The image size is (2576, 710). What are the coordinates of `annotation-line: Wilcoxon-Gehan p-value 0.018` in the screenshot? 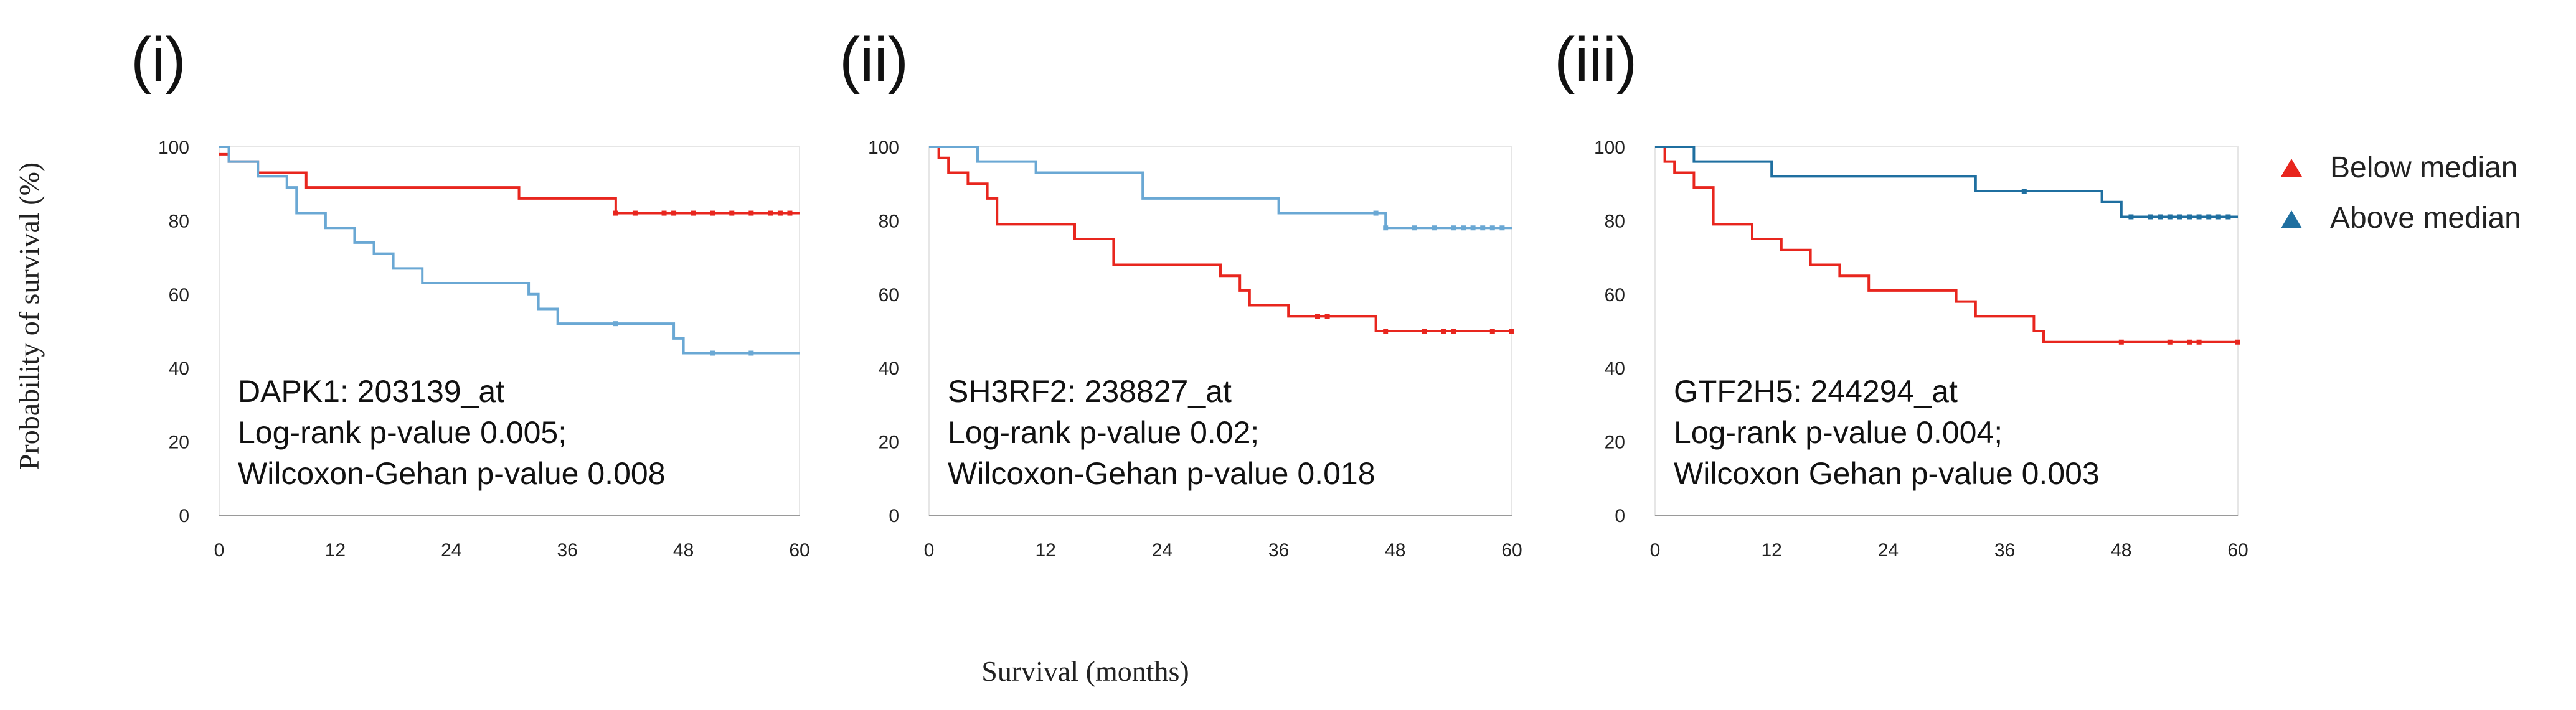 It's located at (1161, 474).